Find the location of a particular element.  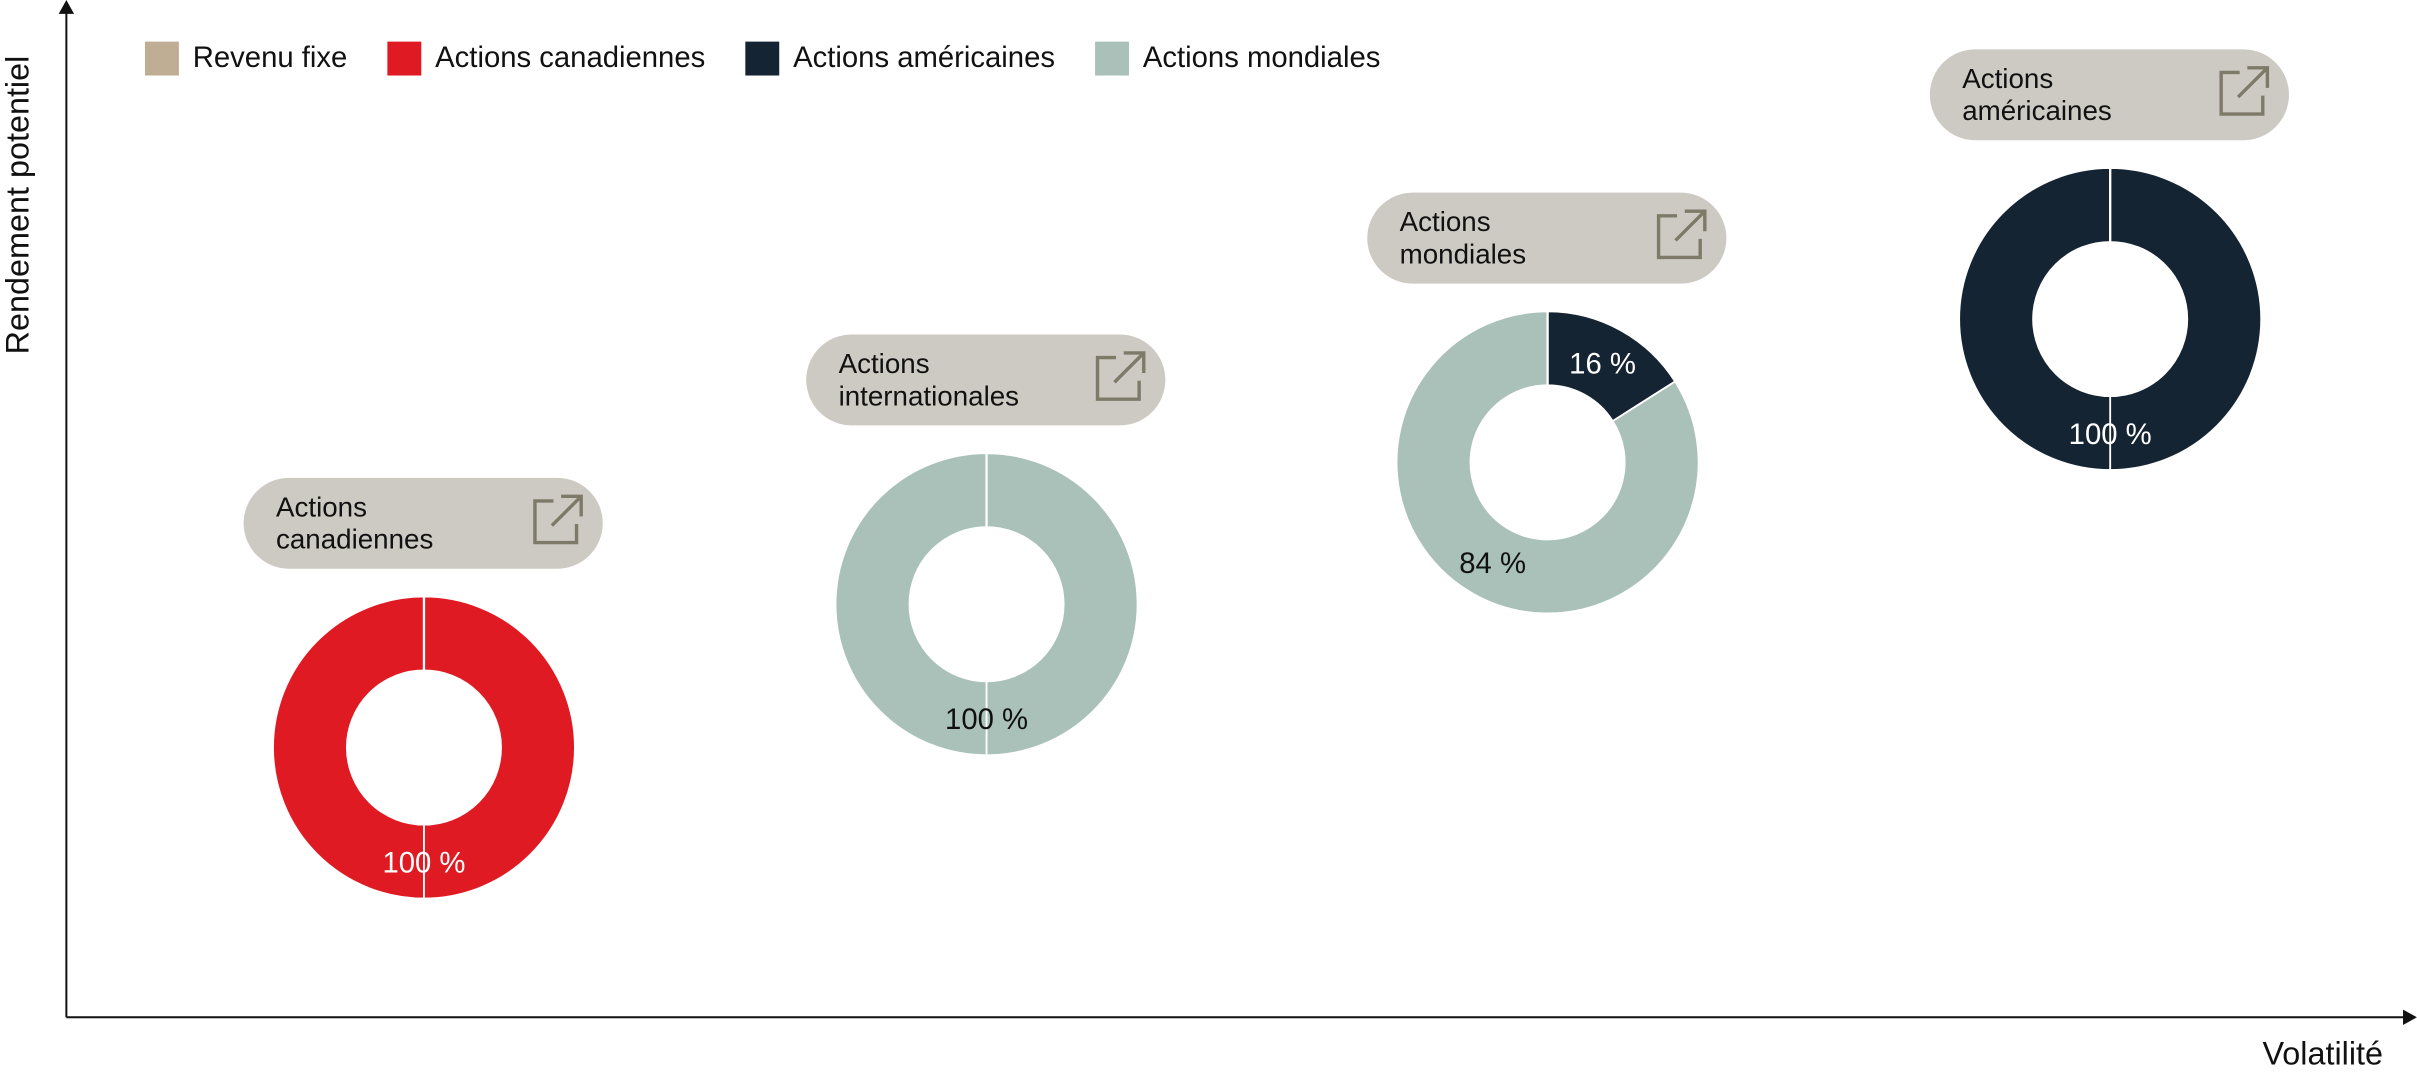

portfolio-button: Actions internationales is located at coordinates (986, 380).